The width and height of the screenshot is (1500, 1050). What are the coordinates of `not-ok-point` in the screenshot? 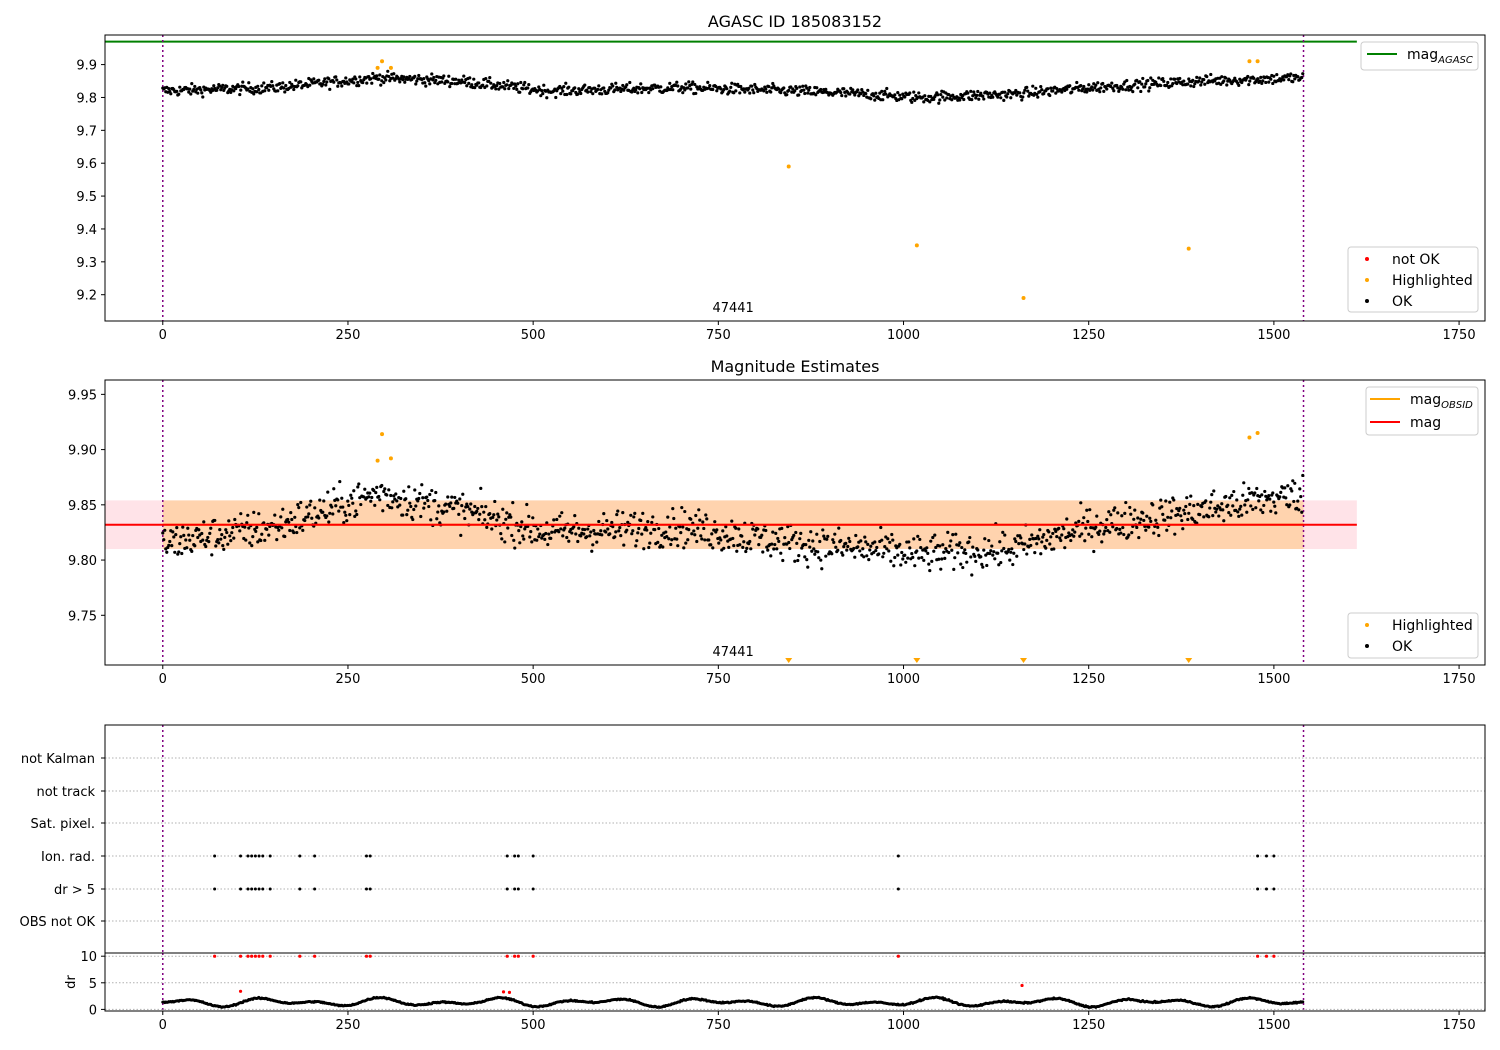 It's located at (248, 956).